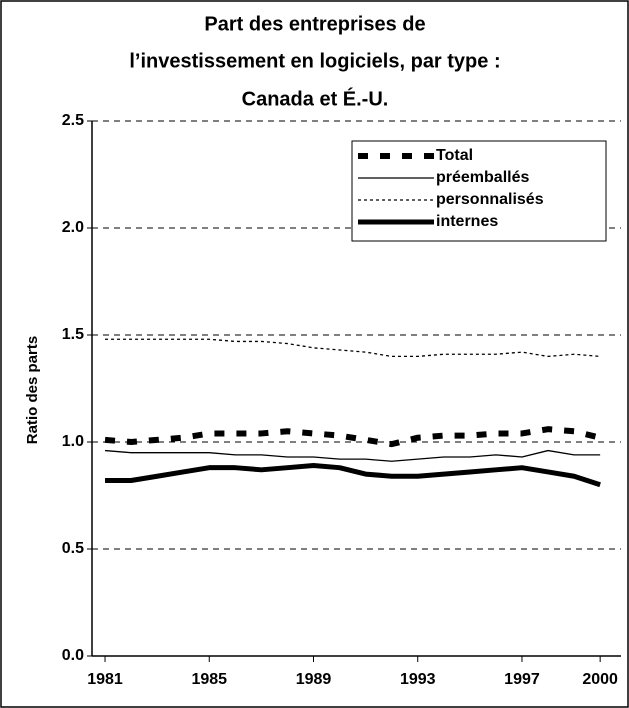 The image size is (629, 708). What do you see at coordinates (73, 227) in the screenshot?
I see `y-tick-label: 2.0` at bounding box center [73, 227].